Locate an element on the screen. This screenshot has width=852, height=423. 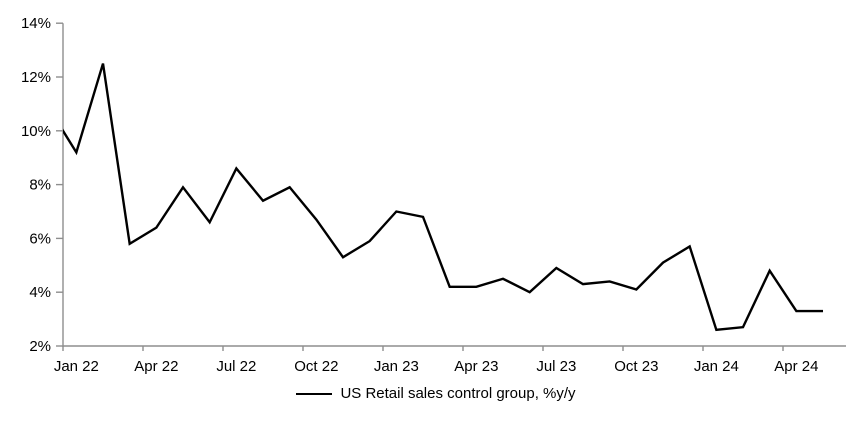
legend-line-swatch is located at coordinates (314, 394).